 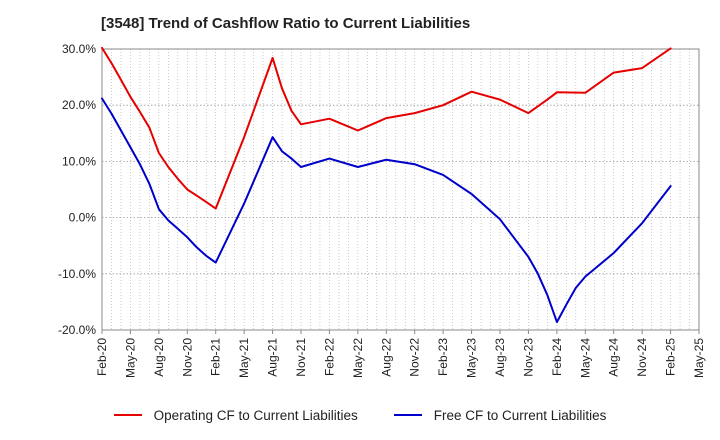 What do you see at coordinates (83, 218) in the screenshot?
I see `y-tick-label: 0.0%` at bounding box center [83, 218].